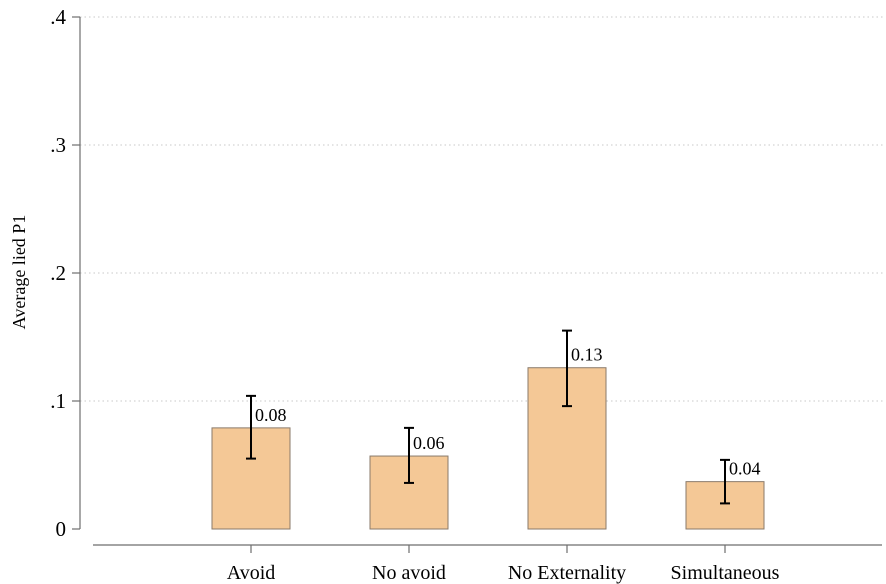  I want to click on x-tick-label: No Externality, so click(567, 573).